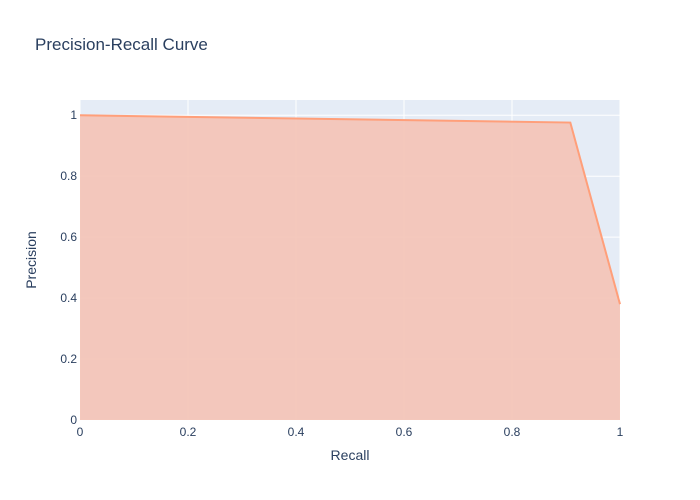  Describe the element at coordinates (404, 432) in the screenshot. I see `x-tick-label: 0.6` at that location.